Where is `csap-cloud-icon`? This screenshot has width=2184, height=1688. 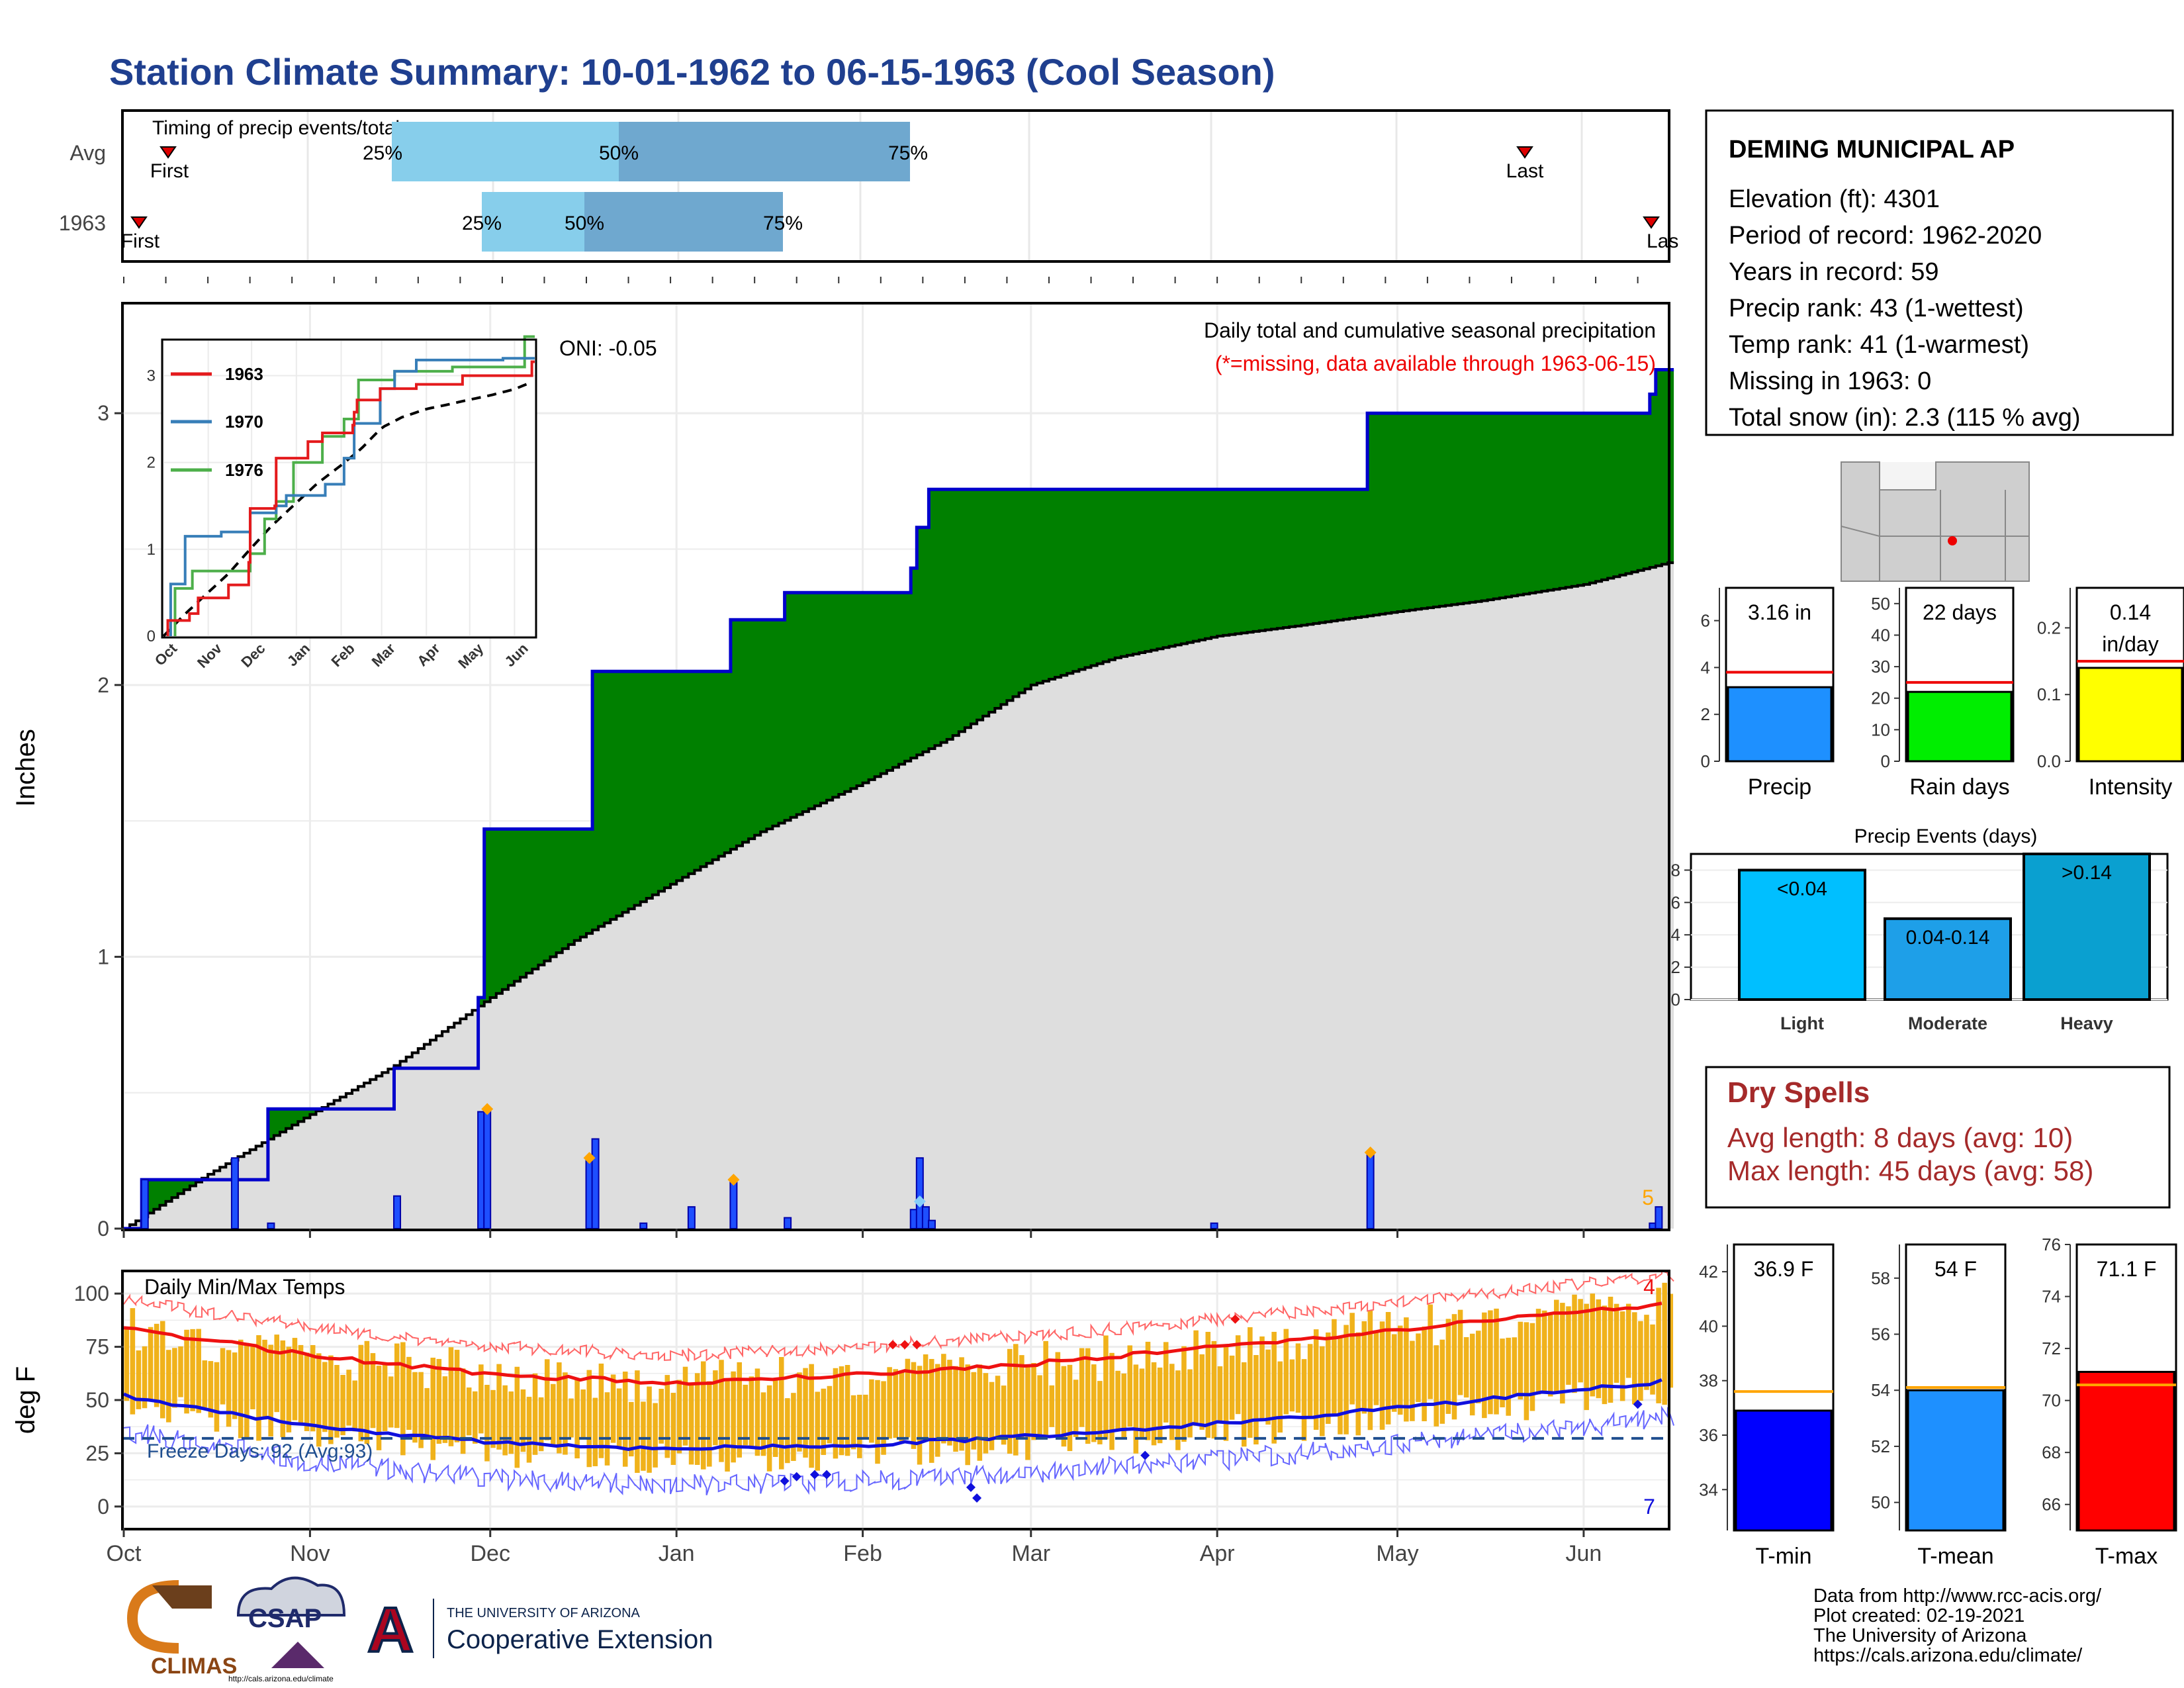
csap-cloud-icon is located at coordinates (291, 1596).